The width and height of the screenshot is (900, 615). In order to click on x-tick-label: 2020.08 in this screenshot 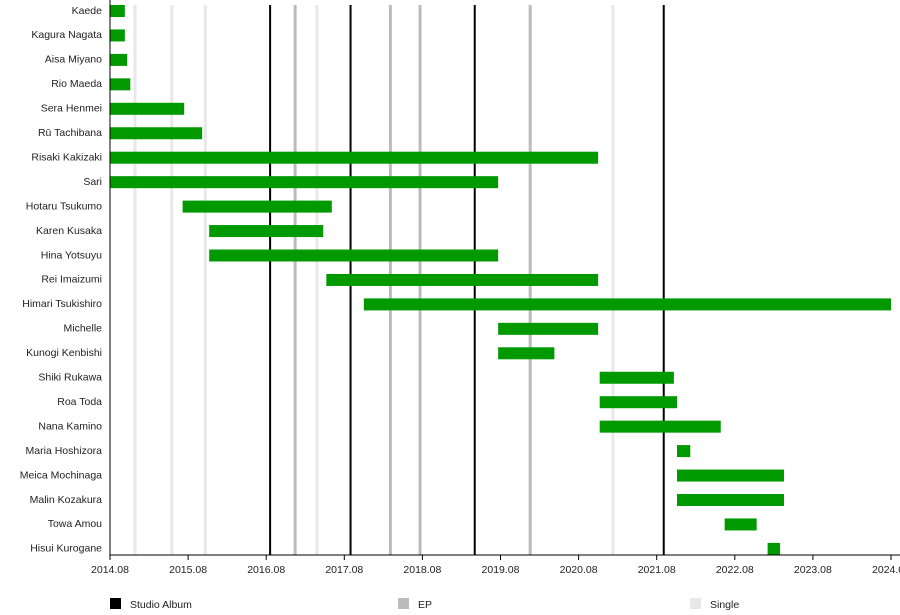, I will do `click(579, 570)`.